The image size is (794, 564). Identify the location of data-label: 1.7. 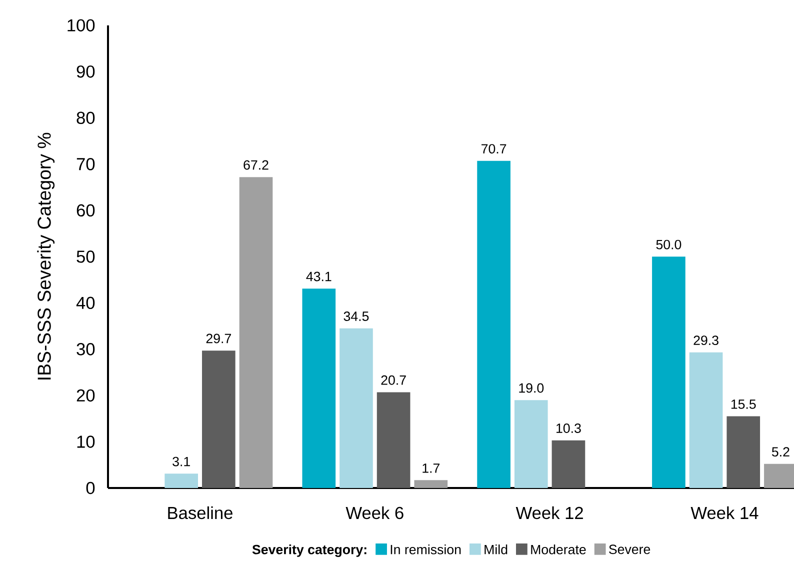
(431, 468).